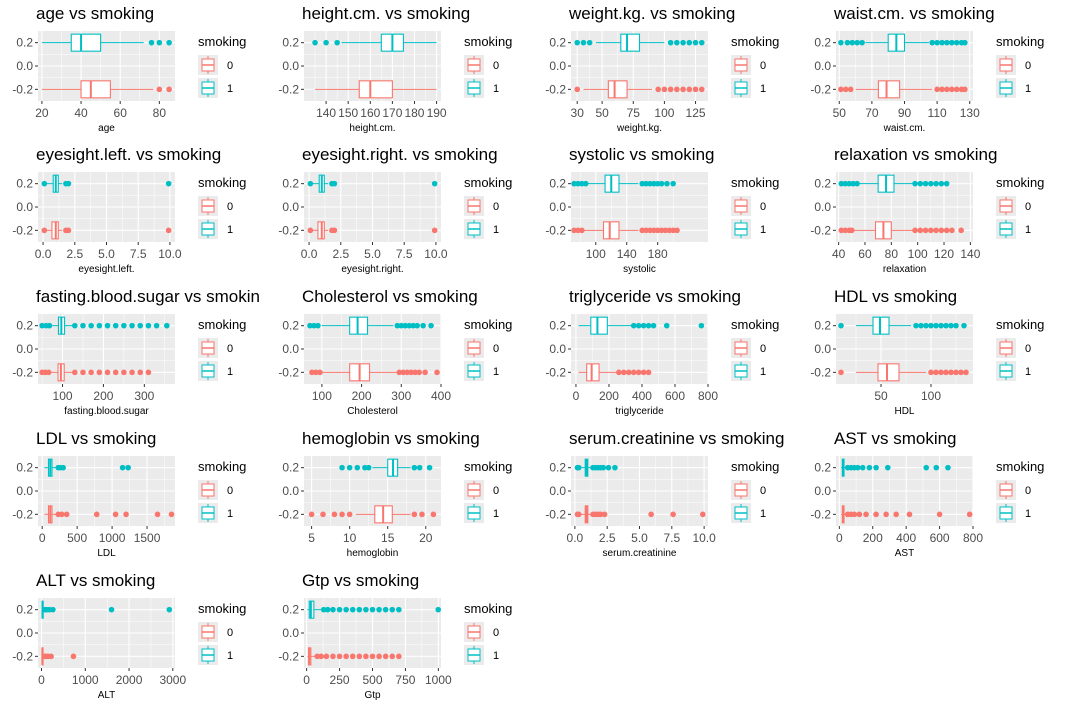 The height and width of the screenshot is (708, 1069). Describe the element at coordinates (865, 254) in the screenshot. I see `x-tick-label: 60` at that location.